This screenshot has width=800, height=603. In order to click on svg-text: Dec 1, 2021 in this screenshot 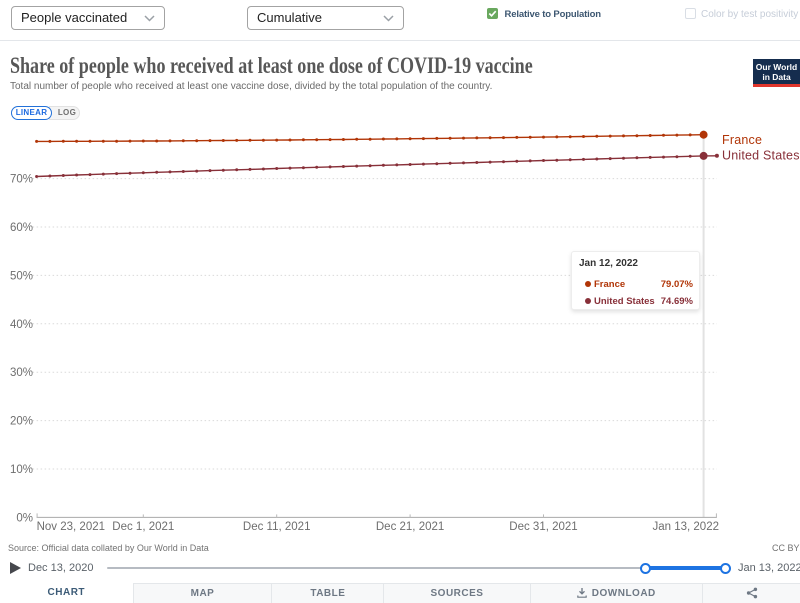, I will do `click(143, 527)`.